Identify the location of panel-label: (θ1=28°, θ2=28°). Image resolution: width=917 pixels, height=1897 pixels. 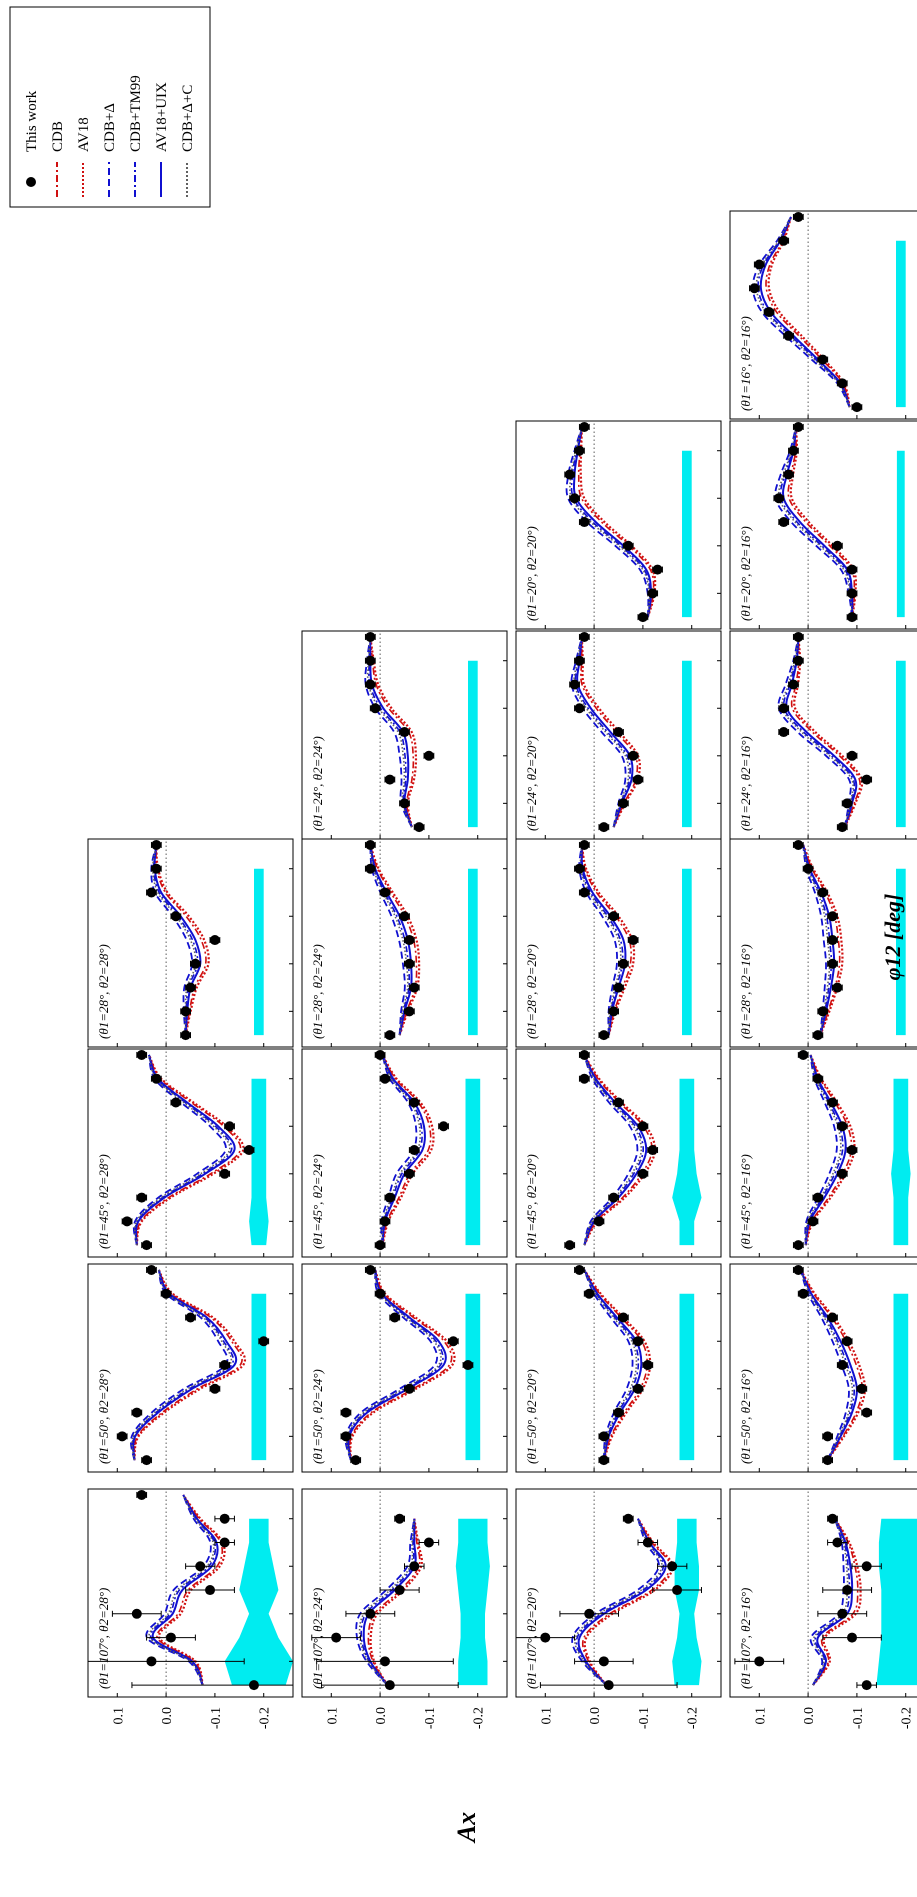
(103, 991).